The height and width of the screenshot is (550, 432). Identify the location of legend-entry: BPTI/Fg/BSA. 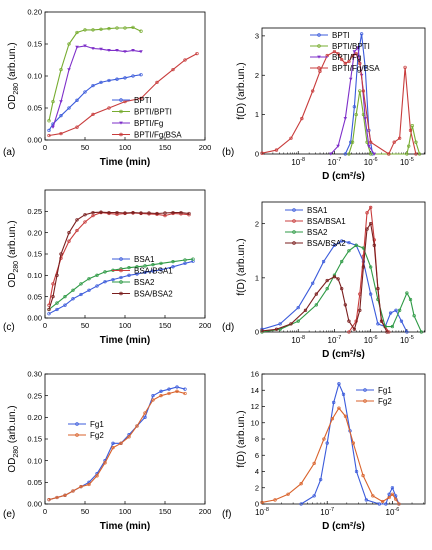
(147, 135).